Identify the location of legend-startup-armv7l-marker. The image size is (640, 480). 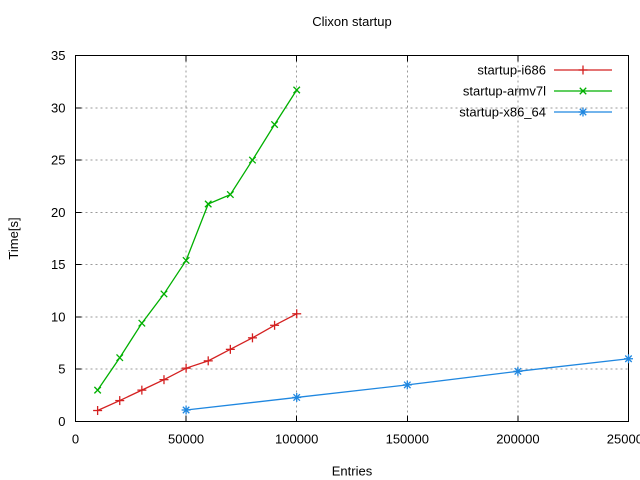
(583, 91).